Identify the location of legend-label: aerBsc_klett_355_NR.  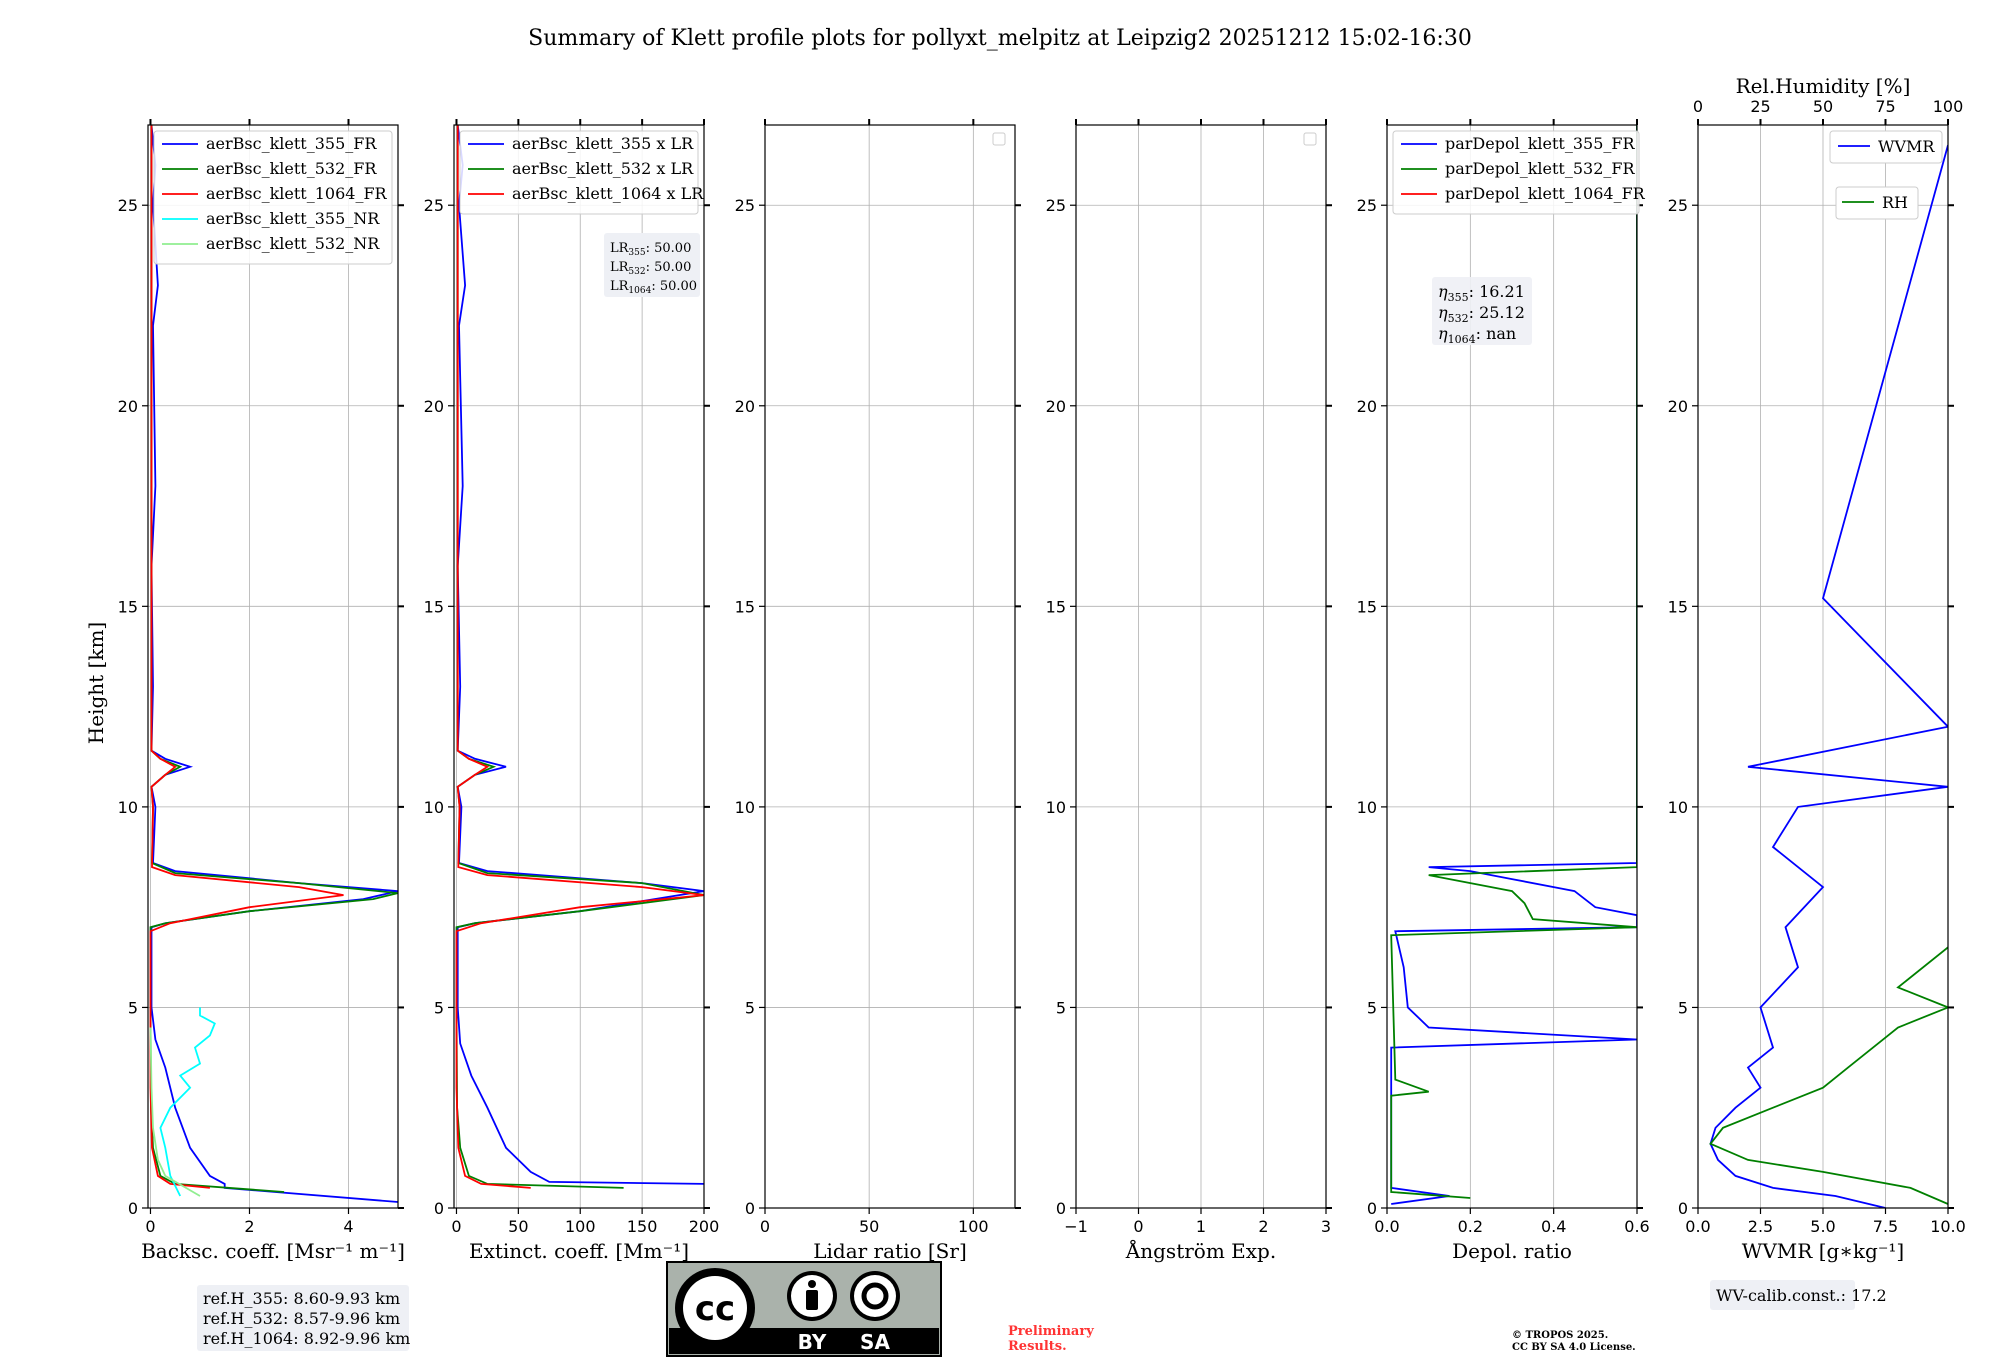
(293, 218).